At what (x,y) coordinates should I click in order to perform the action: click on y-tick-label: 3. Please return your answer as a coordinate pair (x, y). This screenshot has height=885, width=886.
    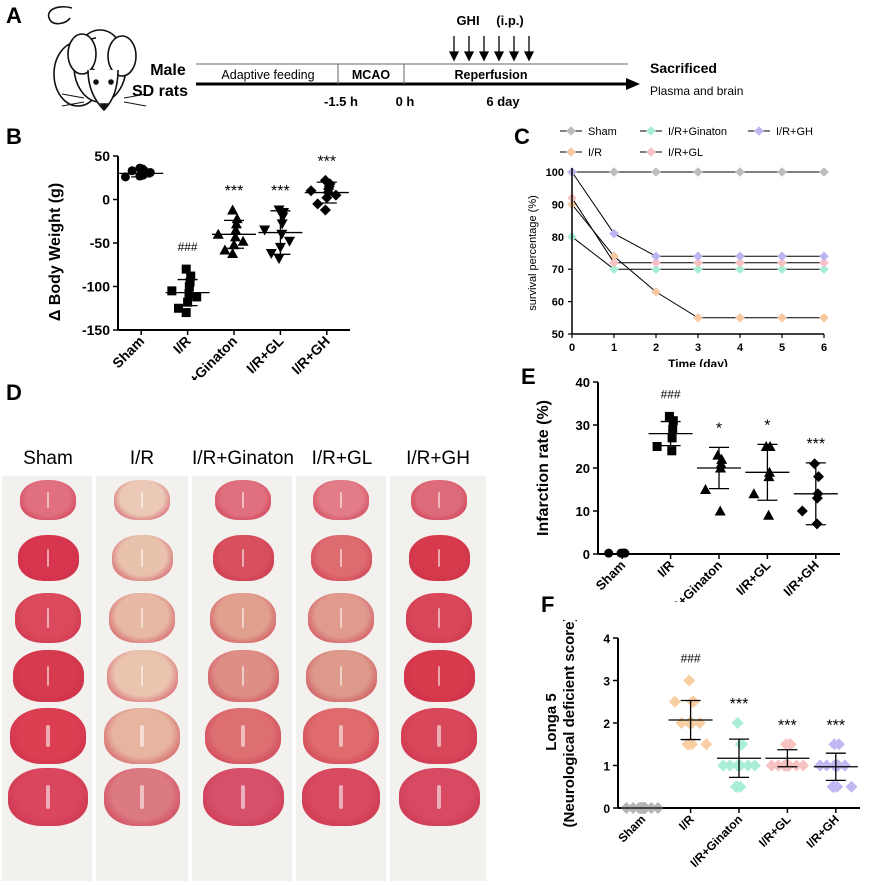
    Looking at the image, I should click on (606, 682).